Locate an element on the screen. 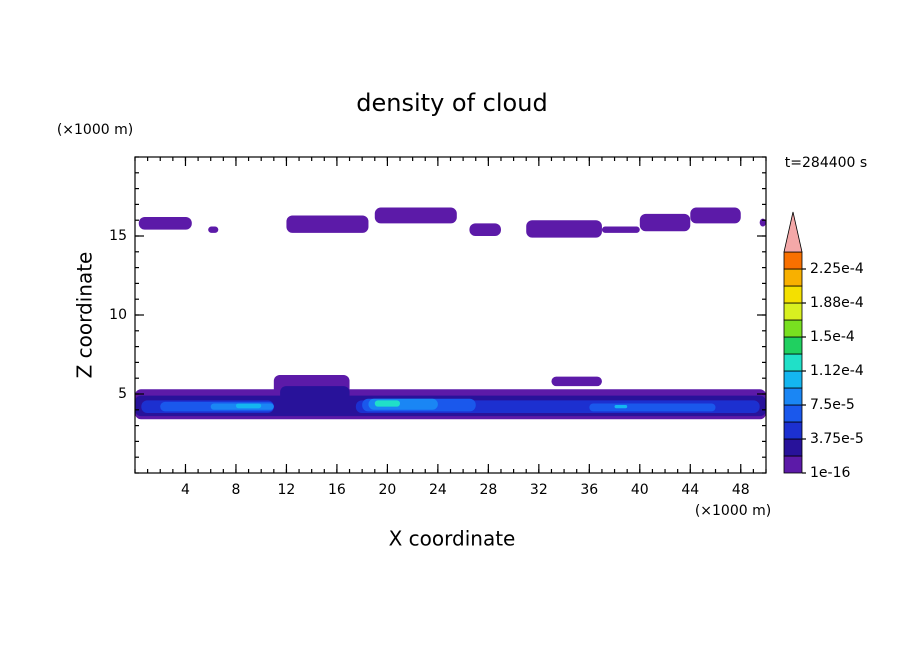 This screenshot has width=904, height=654. colorbar-tick-label: 1.5e-4 is located at coordinates (832, 337).